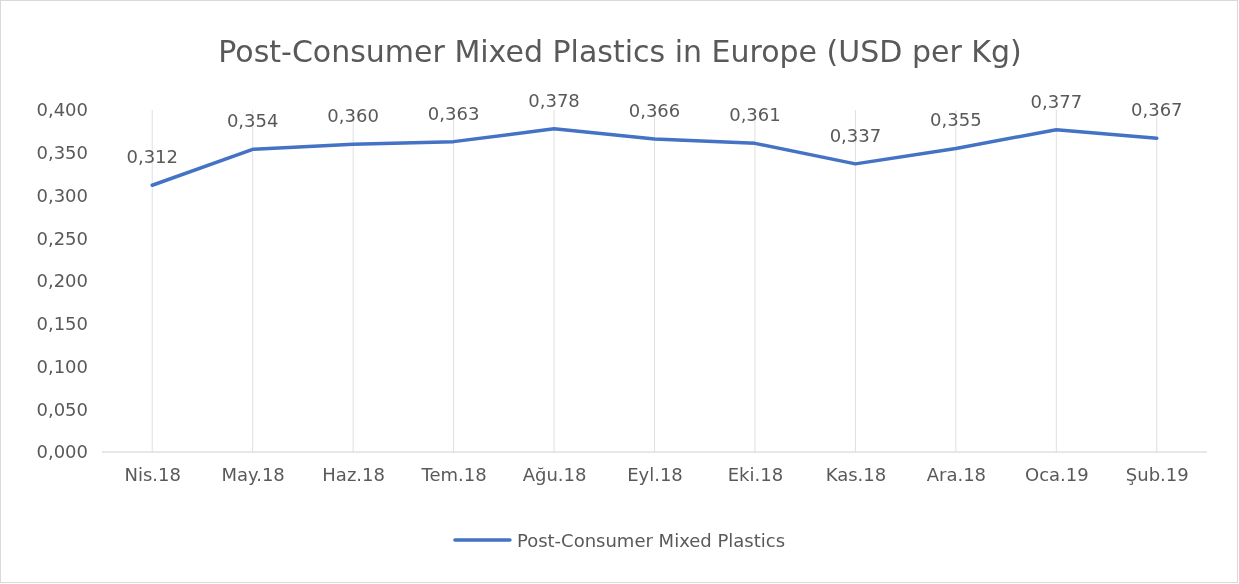 The height and width of the screenshot is (584, 1239). Describe the element at coordinates (353, 116) in the screenshot. I see `data-label: 0,360` at that location.